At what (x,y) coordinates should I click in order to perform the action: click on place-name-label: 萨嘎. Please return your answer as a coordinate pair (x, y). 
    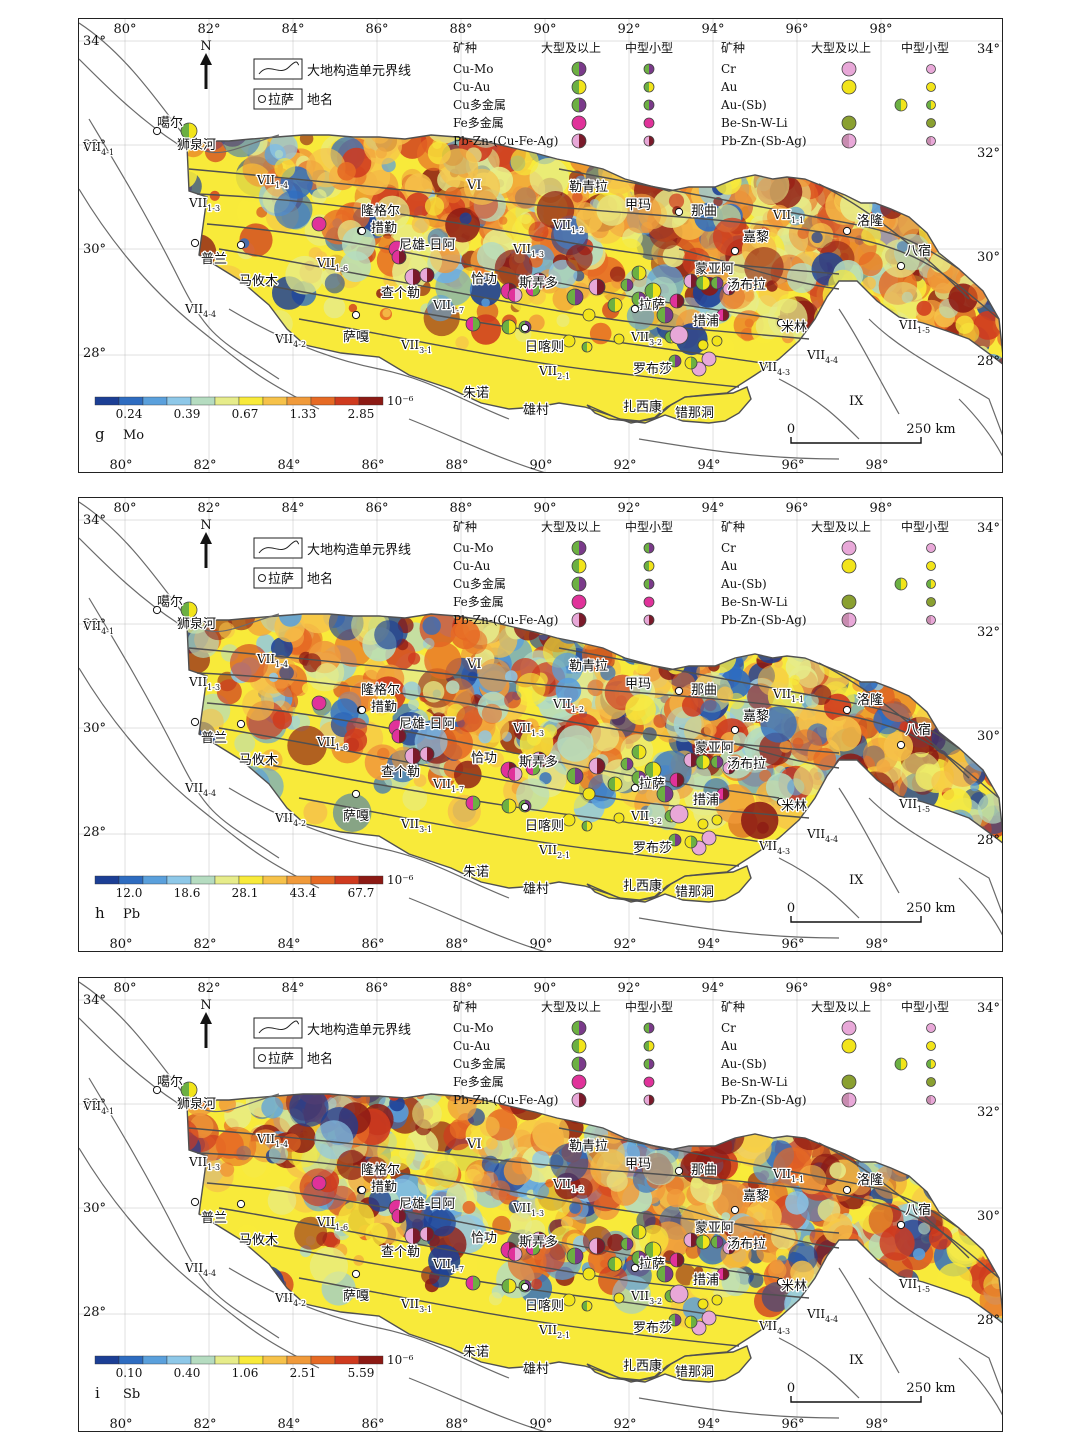
    Looking at the image, I should click on (356, 337).